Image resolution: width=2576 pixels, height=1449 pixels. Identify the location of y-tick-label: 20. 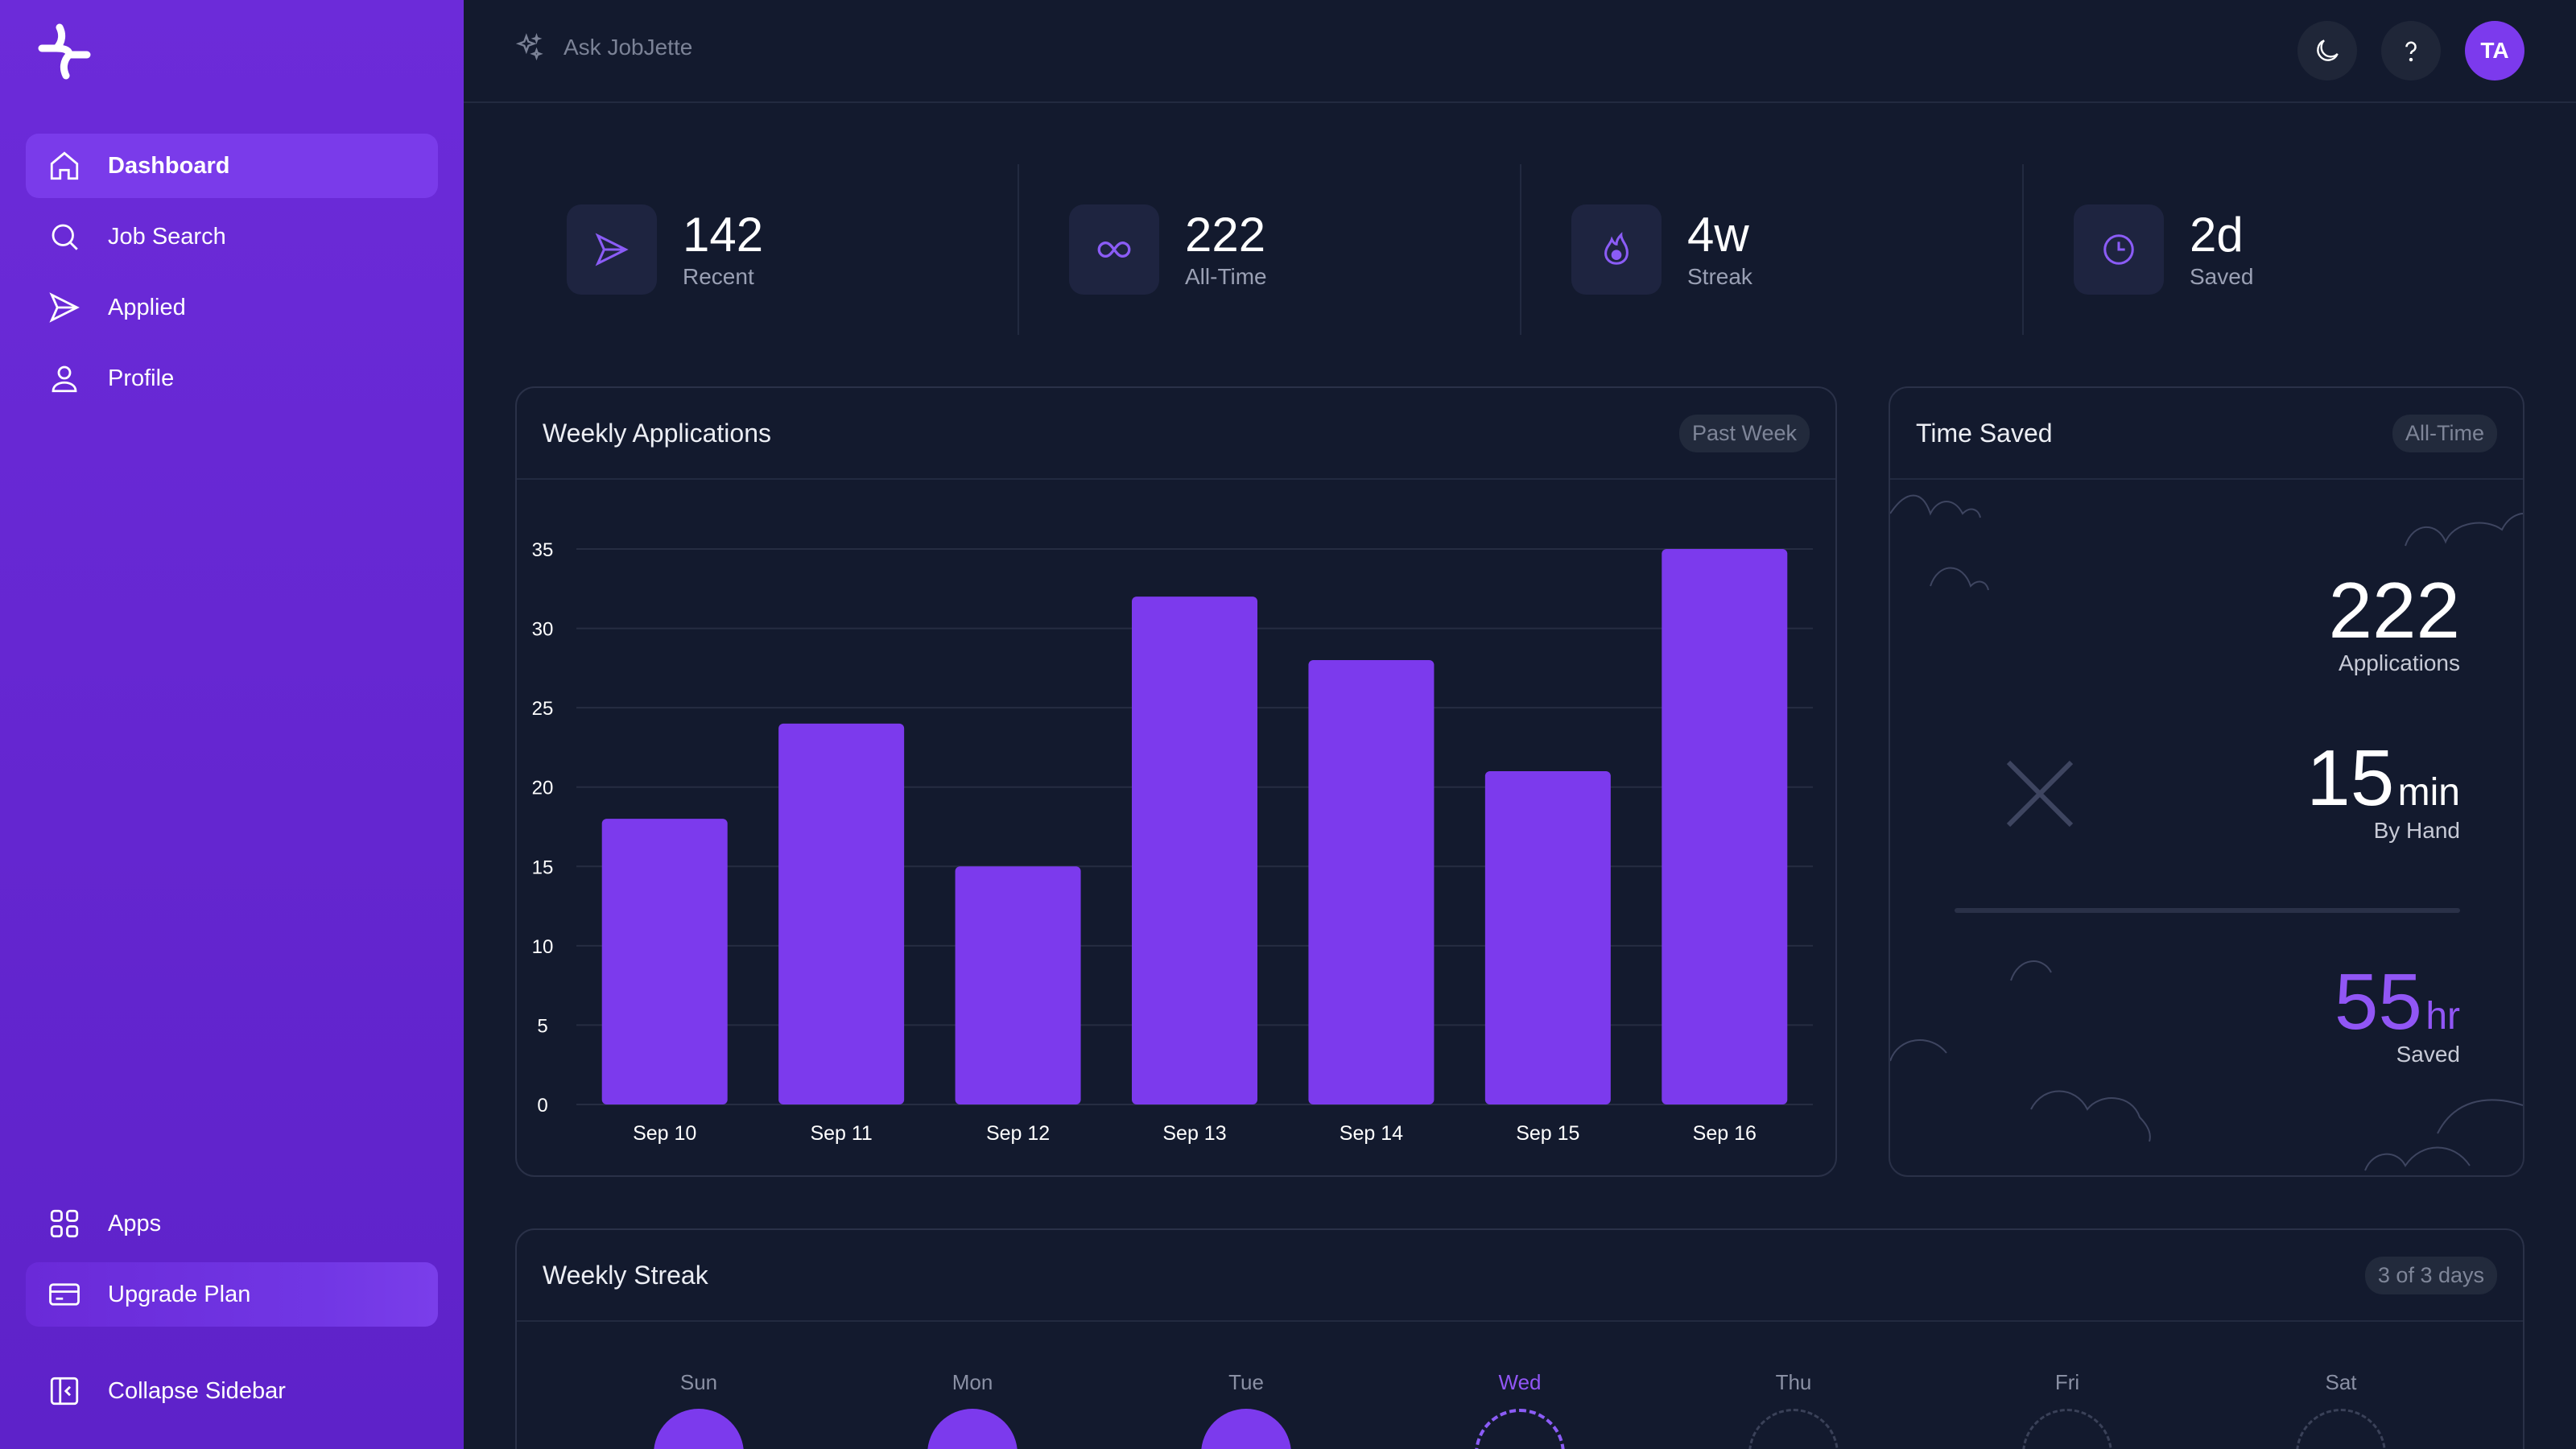
(543, 788).